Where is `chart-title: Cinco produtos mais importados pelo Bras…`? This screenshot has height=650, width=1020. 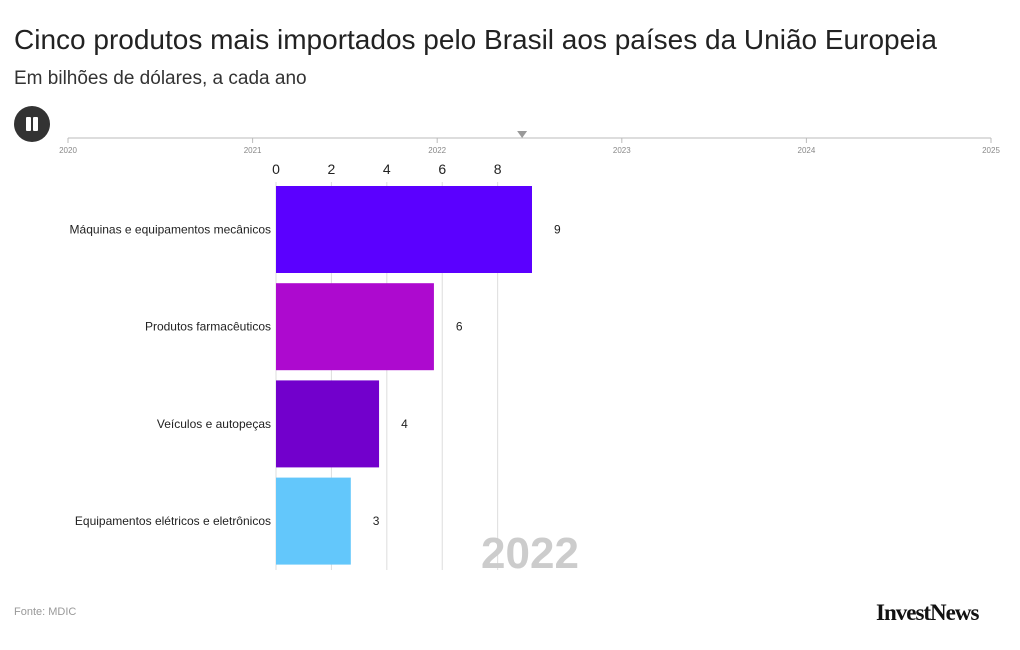 chart-title: Cinco produtos mais importados pelo Bras… is located at coordinates (475, 39).